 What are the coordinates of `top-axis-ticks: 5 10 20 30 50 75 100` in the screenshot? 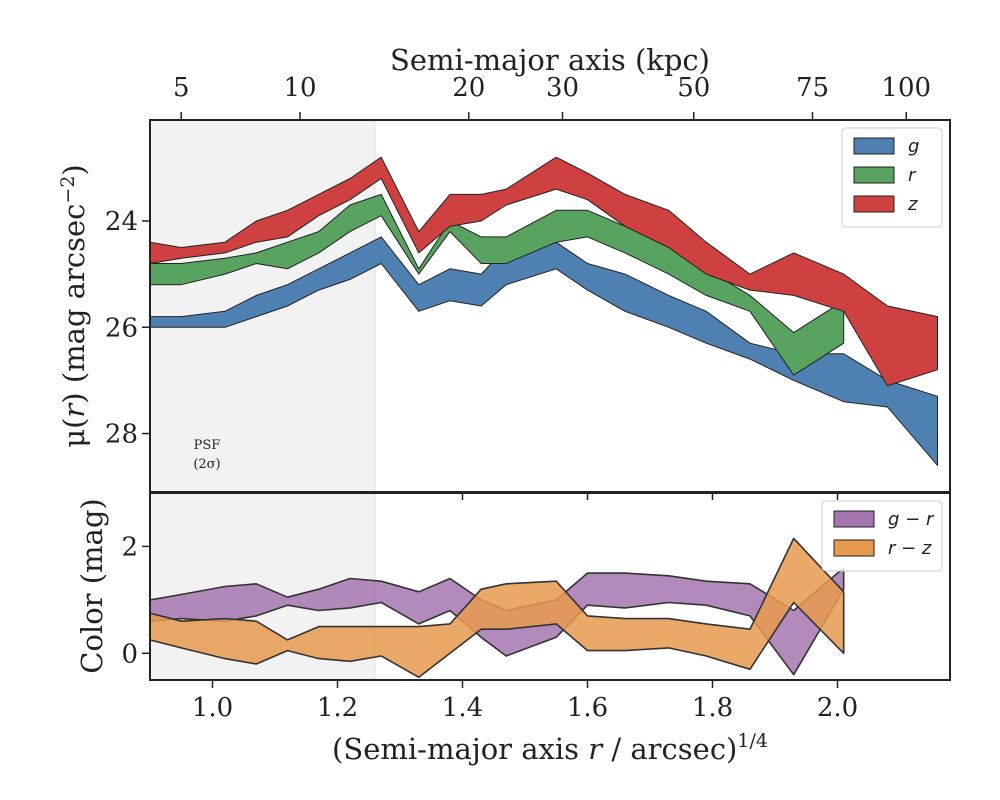 It's located at (552, 96).